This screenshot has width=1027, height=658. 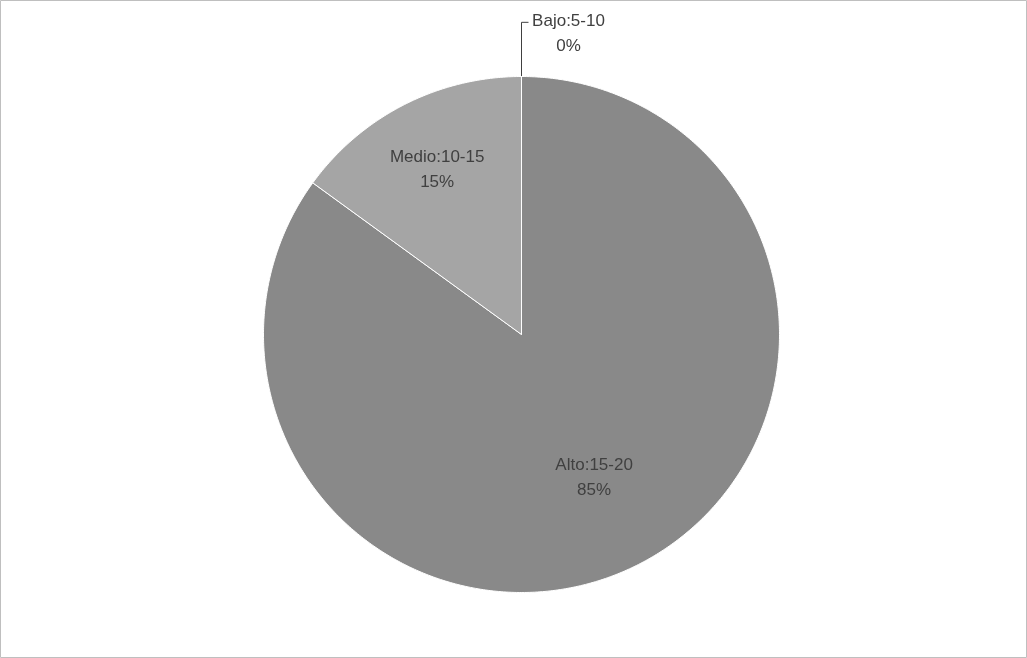 What do you see at coordinates (568, 21) in the screenshot?
I see `category-label: Bajo:5-10` at bounding box center [568, 21].